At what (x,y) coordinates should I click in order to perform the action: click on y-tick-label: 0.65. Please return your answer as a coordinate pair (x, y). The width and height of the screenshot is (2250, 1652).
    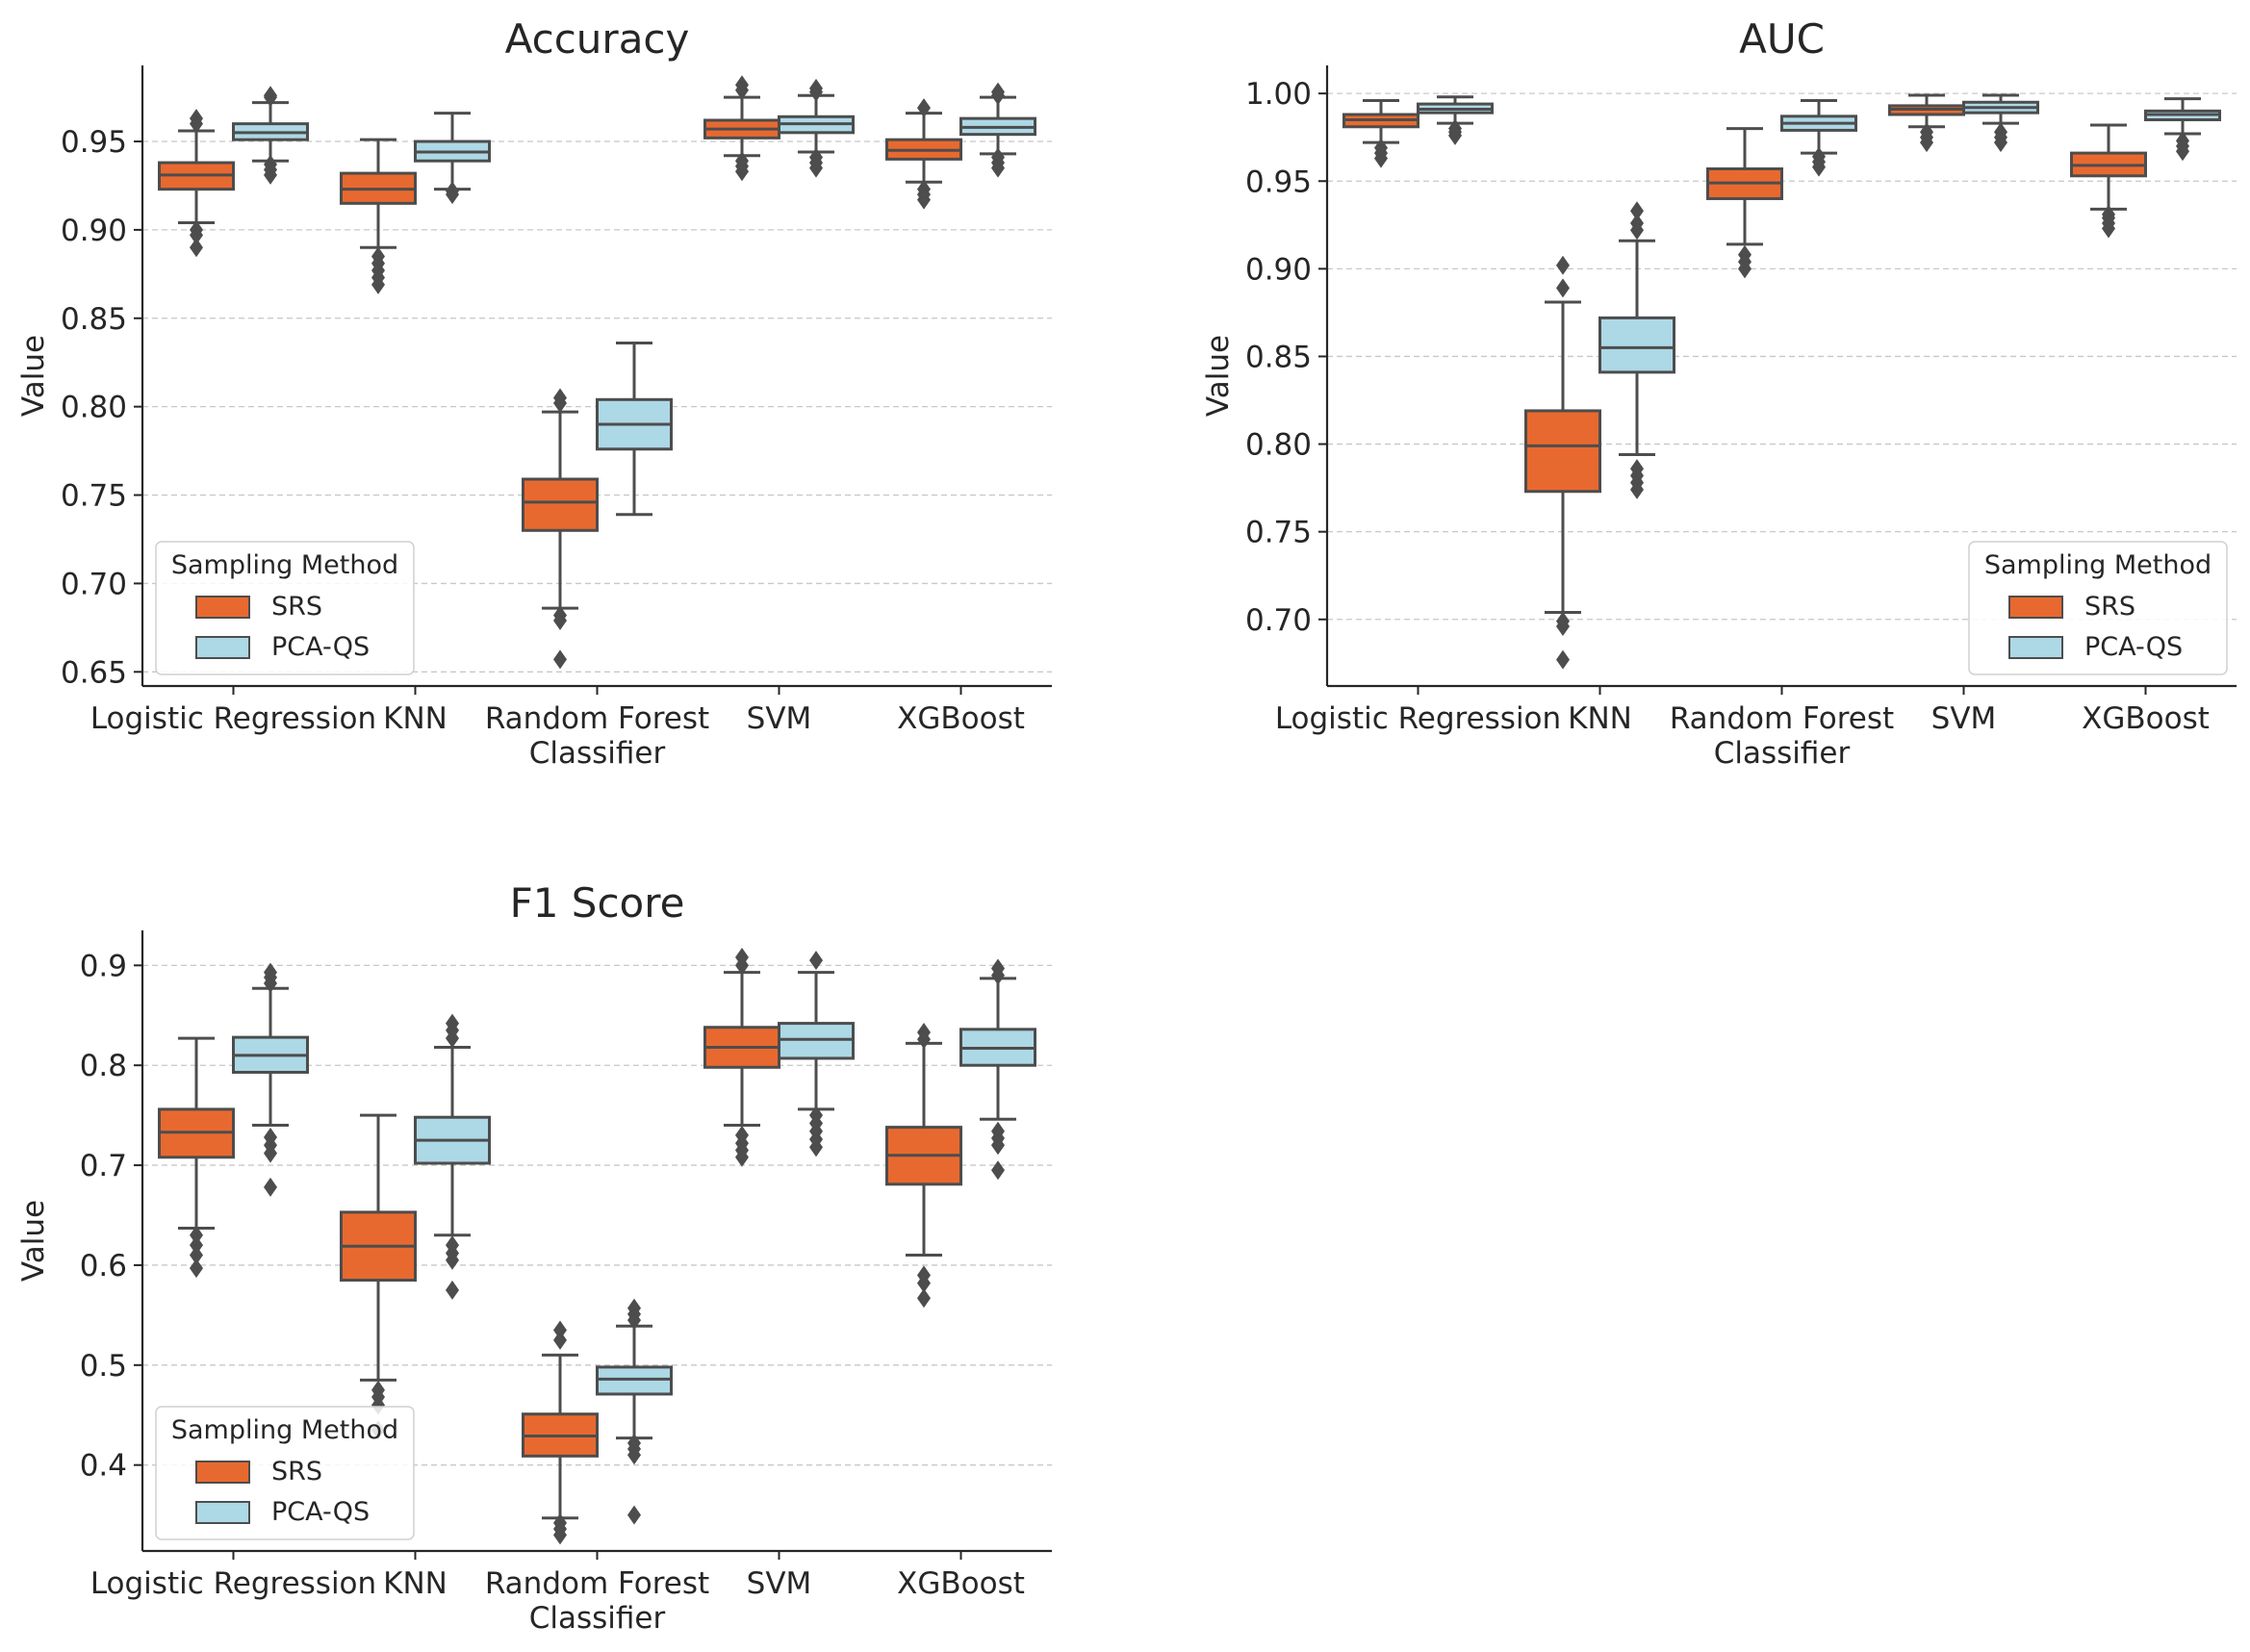
    Looking at the image, I should click on (94, 672).